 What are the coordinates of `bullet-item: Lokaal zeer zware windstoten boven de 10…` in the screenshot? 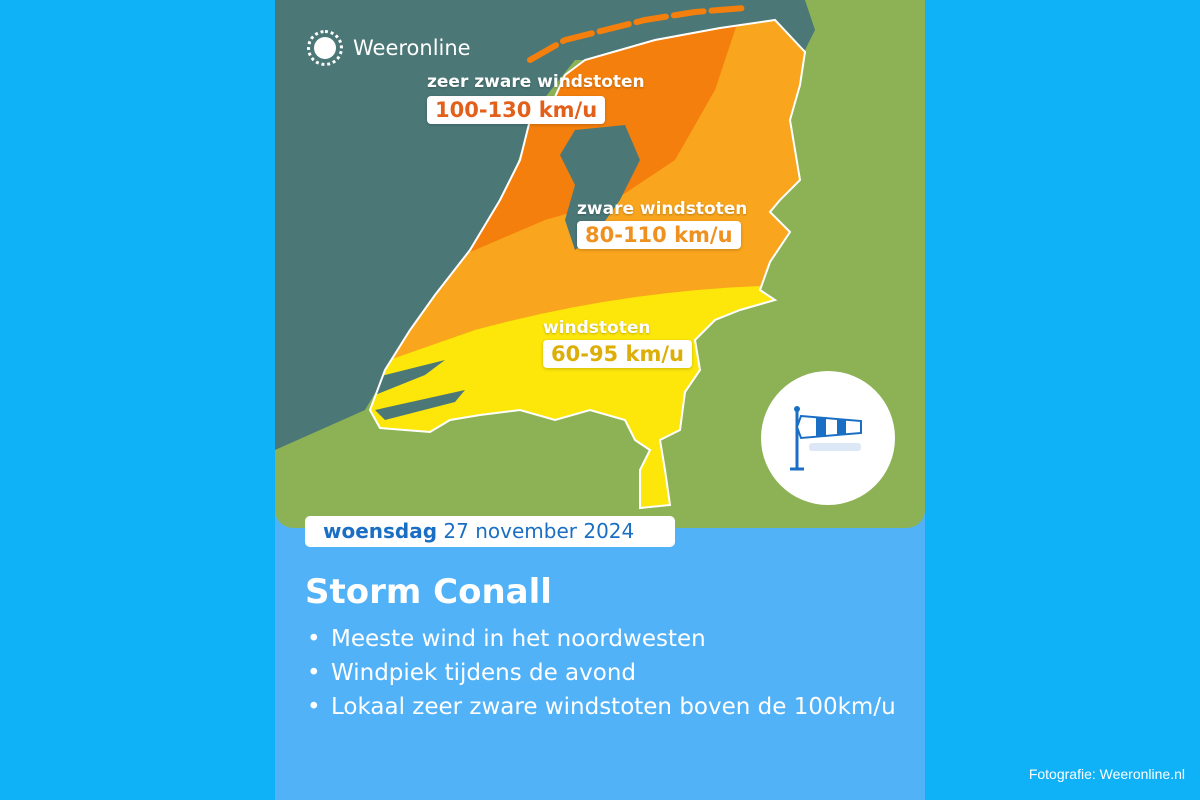 It's located at (605, 707).